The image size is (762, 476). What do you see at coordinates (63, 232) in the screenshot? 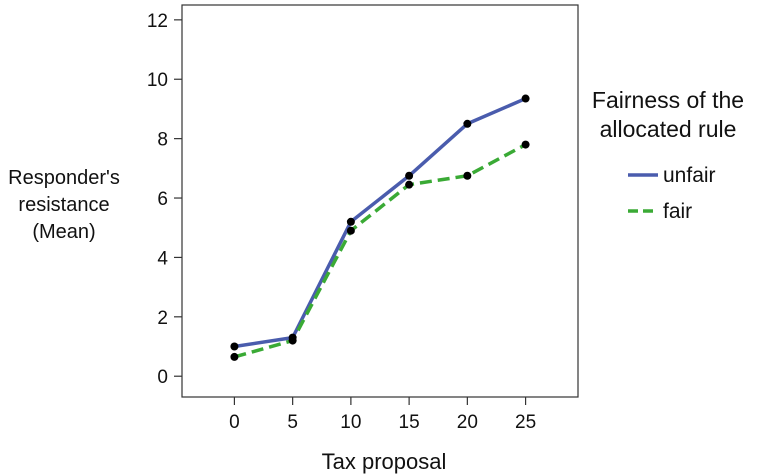
I see `y-axis-title-line-3: (Mean)` at bounding box center [63, 232].